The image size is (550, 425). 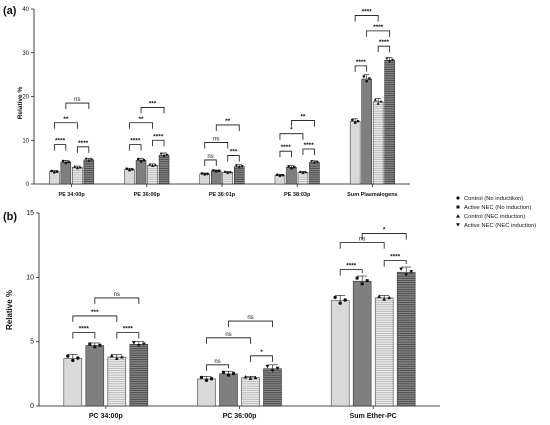 What do you see at coordinates (25, 98) in the screenshot?
I see `y-tick-label: 20` at bounding box center [25, 98].